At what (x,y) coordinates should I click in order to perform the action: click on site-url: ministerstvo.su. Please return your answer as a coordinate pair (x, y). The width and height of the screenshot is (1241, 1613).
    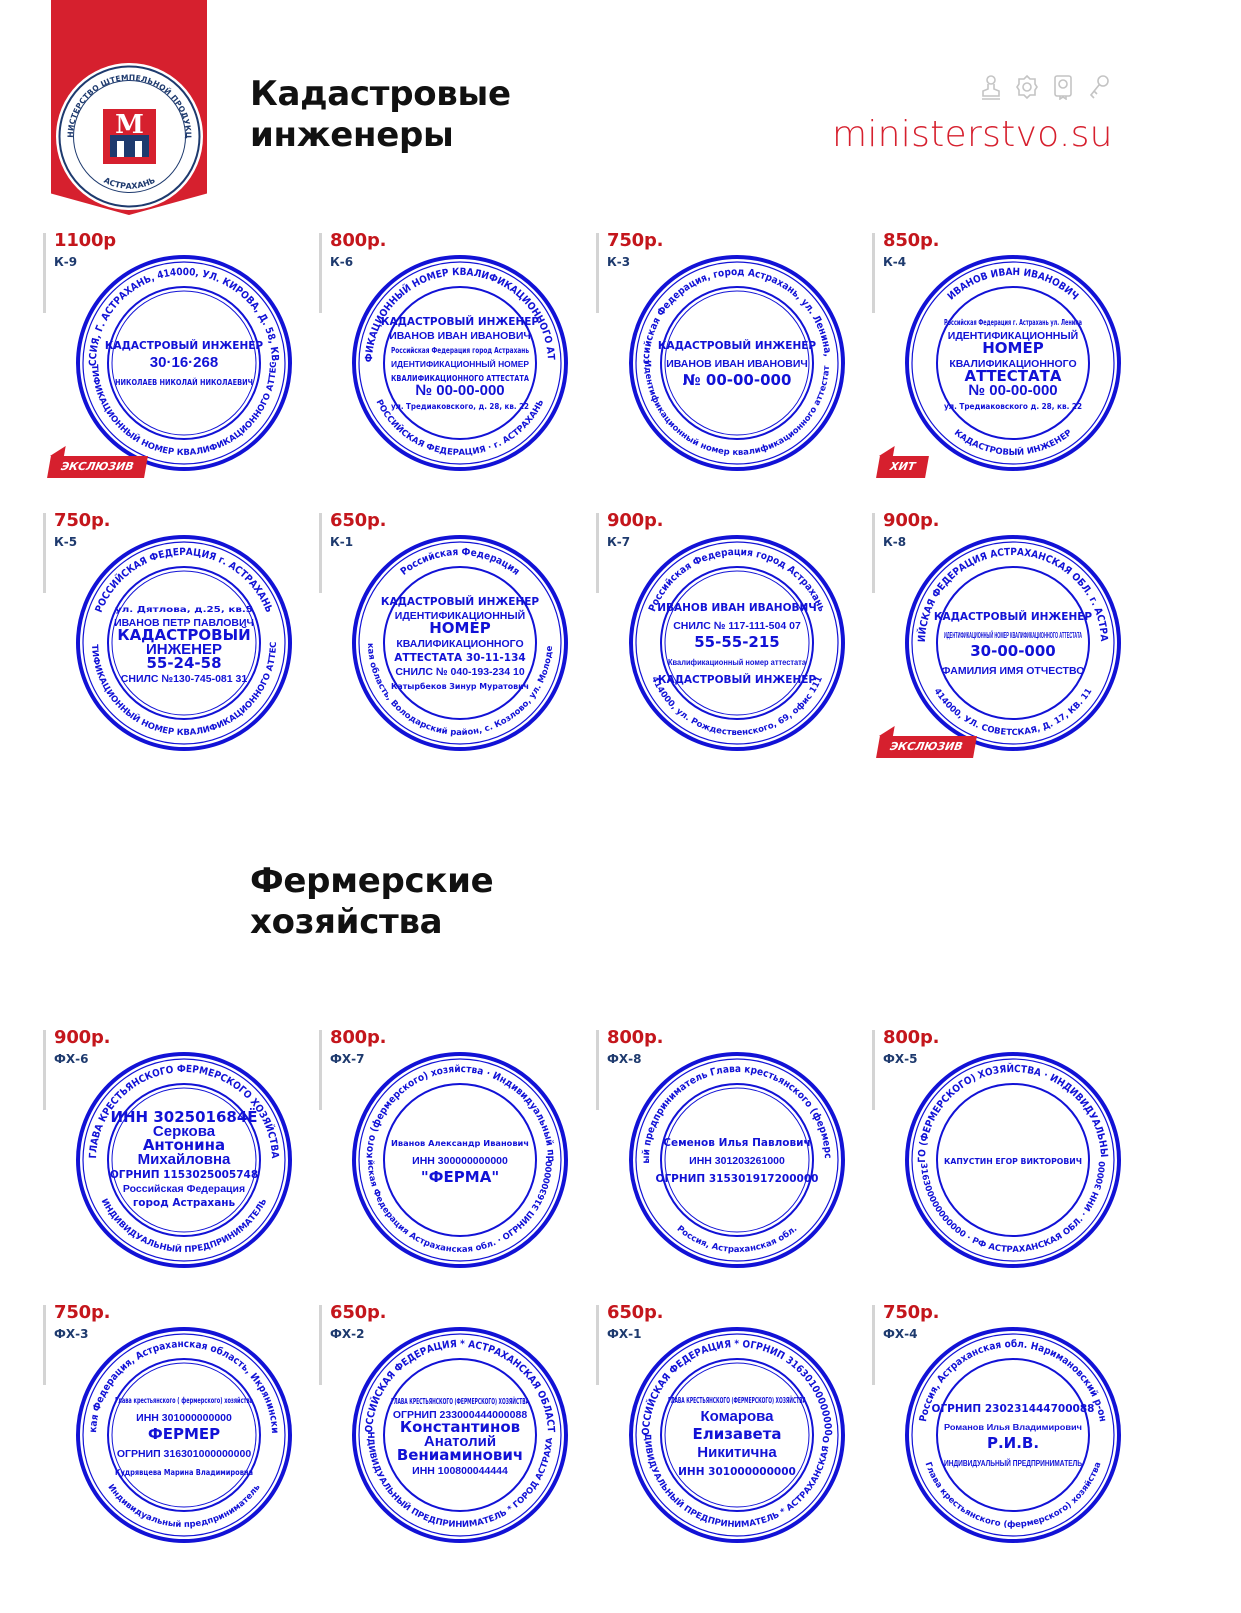
    Looking at the image, I should click on (972, 134).